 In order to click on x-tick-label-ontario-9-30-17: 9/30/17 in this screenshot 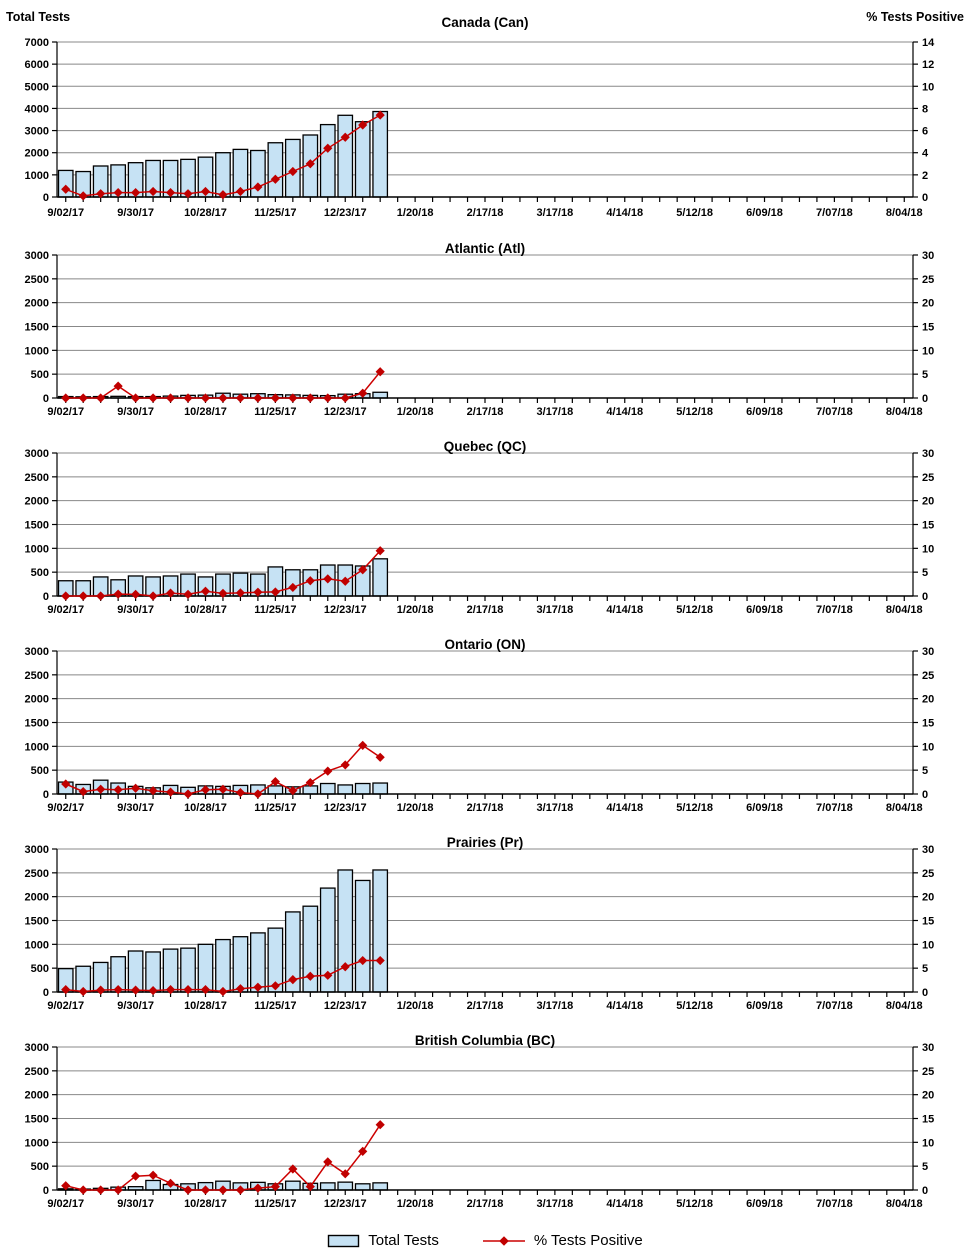, I will do `click(135, 808)`.